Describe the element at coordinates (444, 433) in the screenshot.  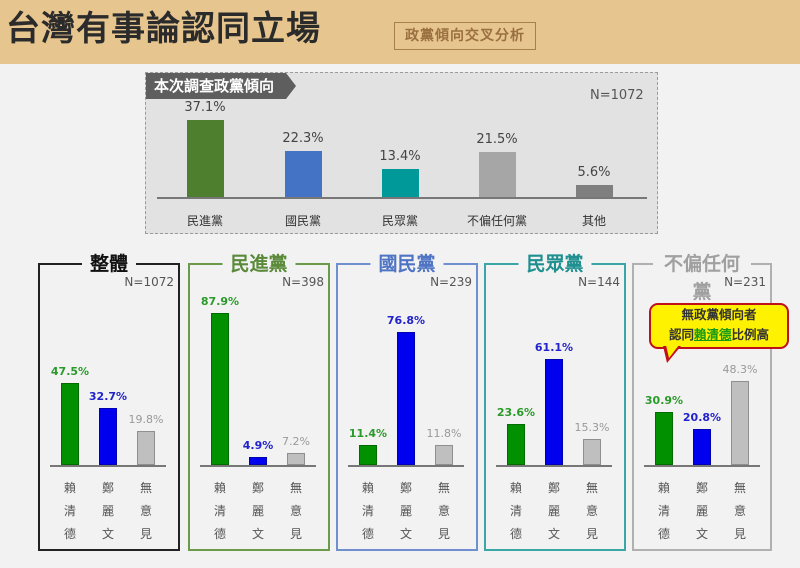
I see `bar-value-label: 11.8%` at that location.